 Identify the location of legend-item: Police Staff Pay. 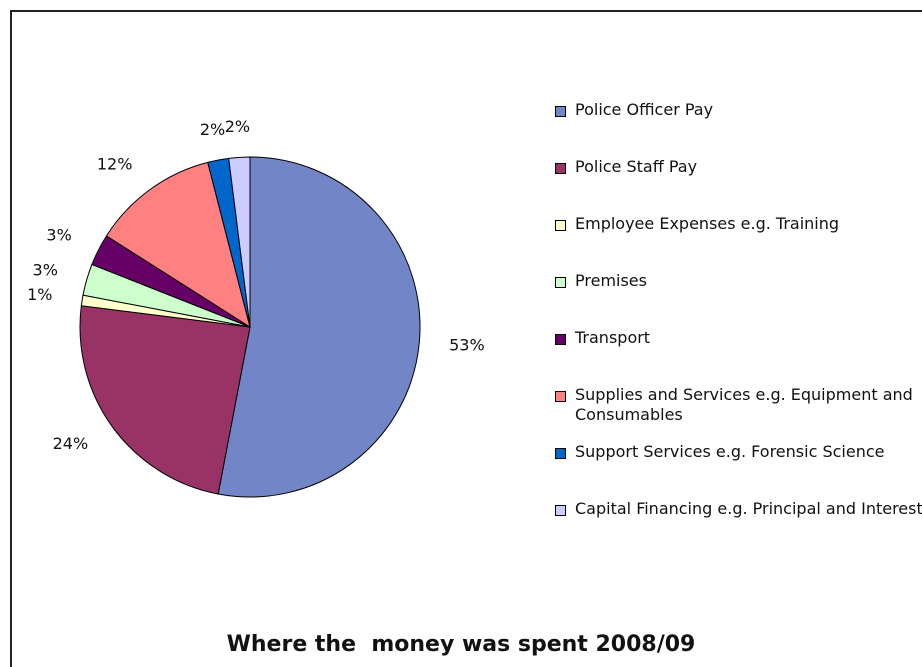
(738, 167).